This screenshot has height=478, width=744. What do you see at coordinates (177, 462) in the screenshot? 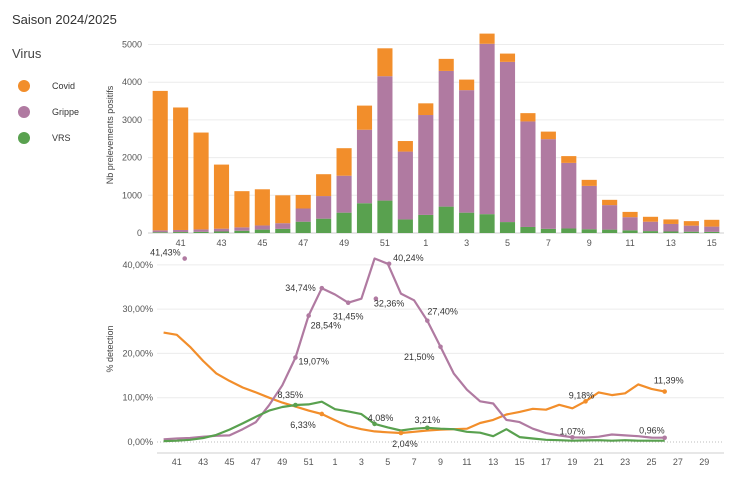
I see `line-xtick-label: 41` at bounding box center [177, 462].